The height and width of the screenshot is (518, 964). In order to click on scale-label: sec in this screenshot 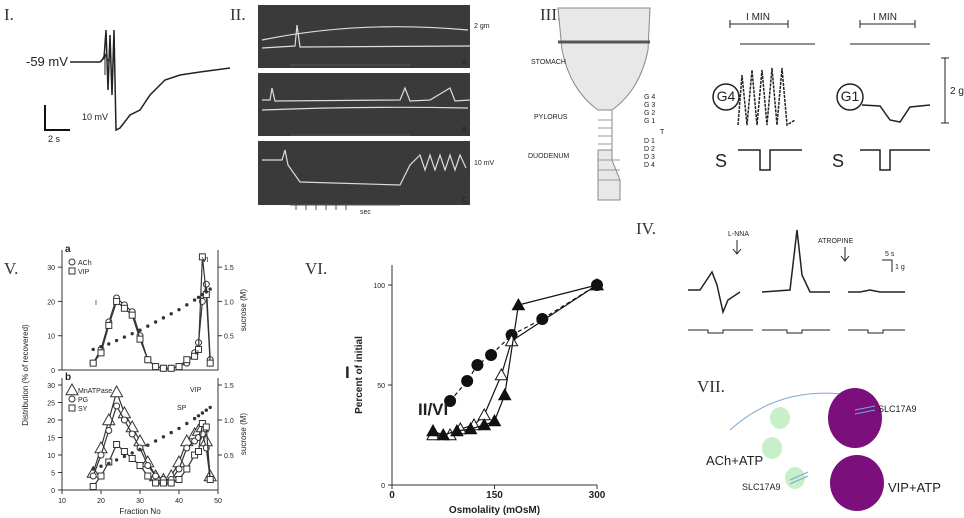, I will do `click(365, 212)`.